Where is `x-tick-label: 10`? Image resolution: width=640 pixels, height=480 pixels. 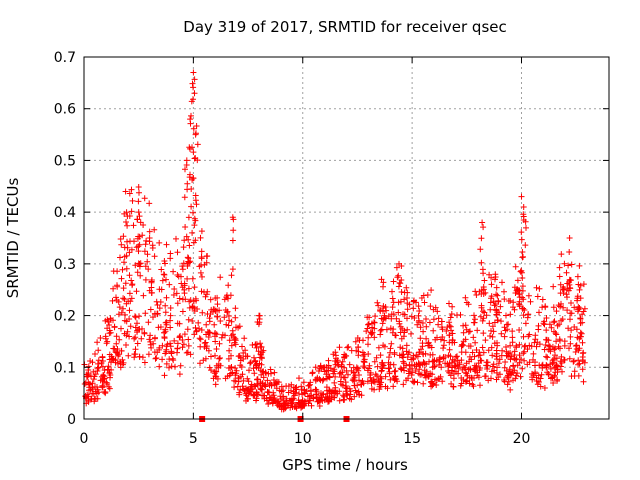
x-tick-label: 10 is located at coordinates (303, 439).